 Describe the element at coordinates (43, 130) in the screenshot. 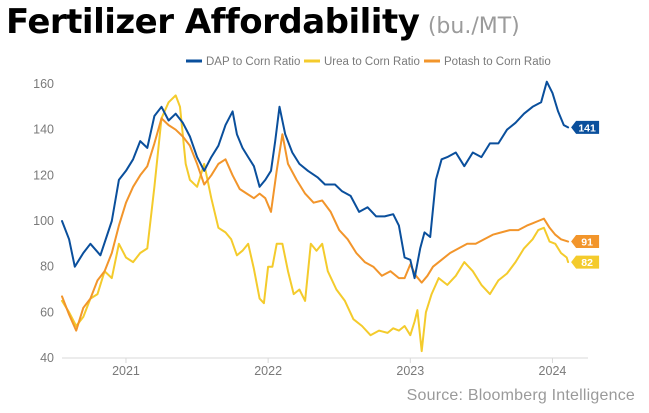

I see `y-tick-label: 140` at that location.